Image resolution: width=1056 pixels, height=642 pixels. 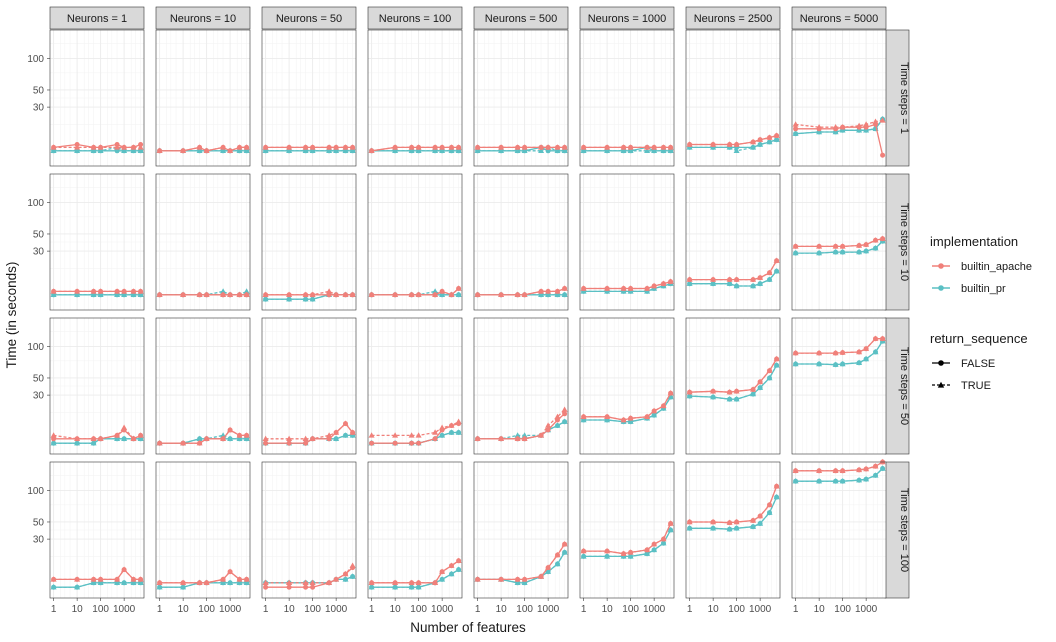 I want to click on column-strip: Neurons = 500, so click(x=521, y=18).